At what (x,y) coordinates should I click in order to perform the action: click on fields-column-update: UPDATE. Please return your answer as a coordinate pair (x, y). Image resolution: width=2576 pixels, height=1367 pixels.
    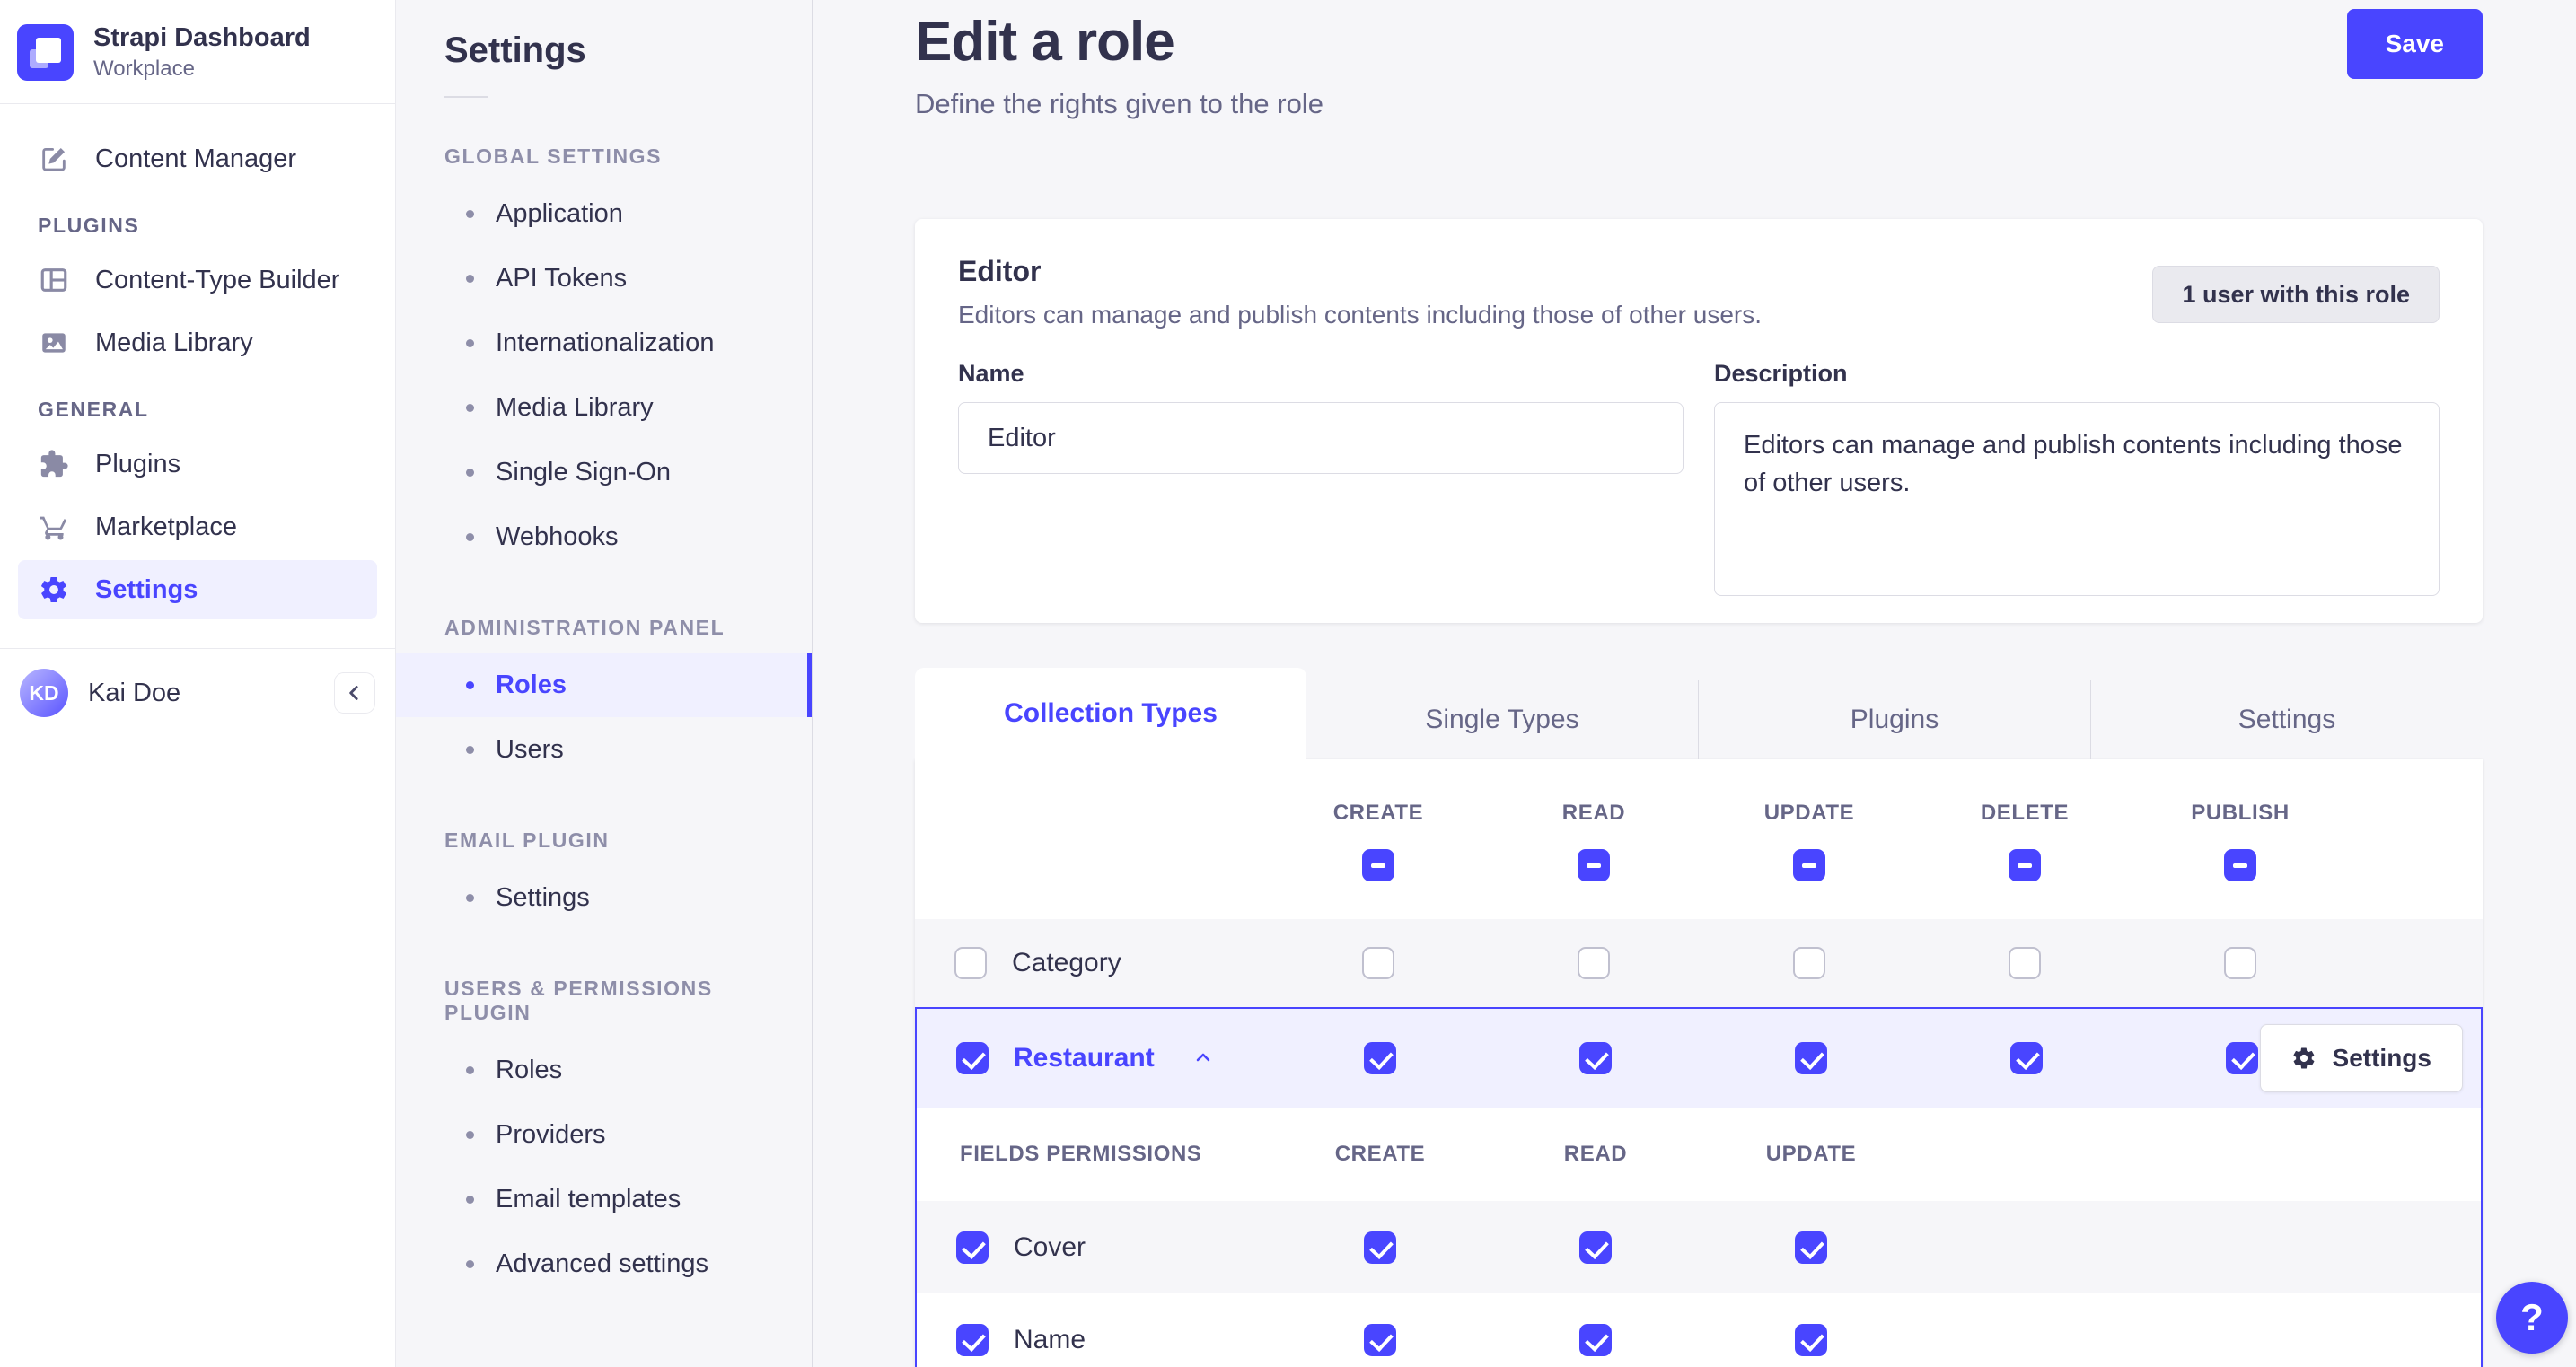
    Looking at the image, I should click on (1811, 1154).